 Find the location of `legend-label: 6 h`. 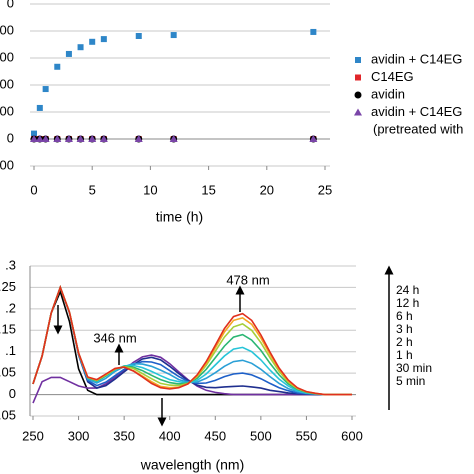

legend-label: 6 h is located at coordinates (404, 316).